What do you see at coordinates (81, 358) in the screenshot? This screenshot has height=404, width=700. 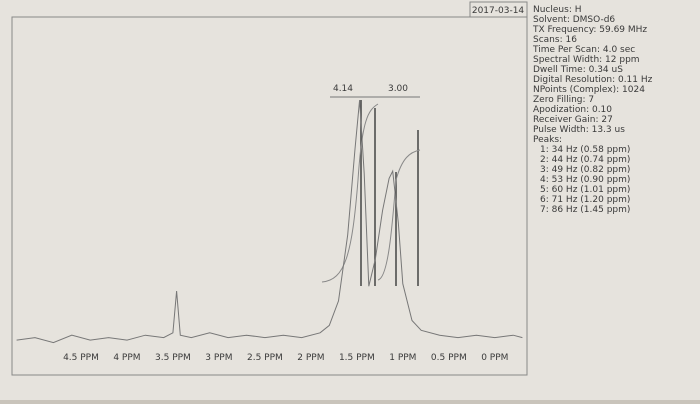 I see `x-tick-label: 4.5 PPM` at bounding box center [81, 358].